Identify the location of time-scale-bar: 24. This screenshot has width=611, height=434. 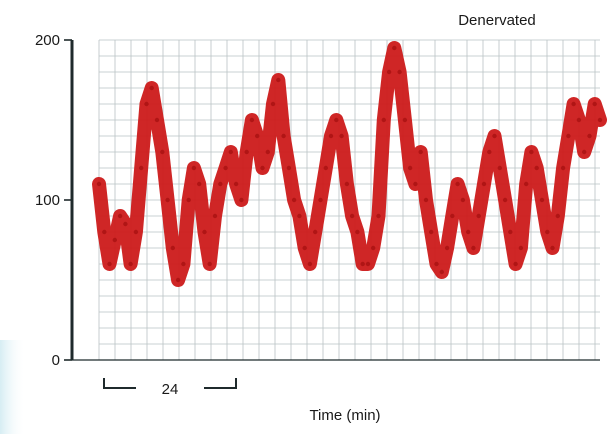
(170, 388).